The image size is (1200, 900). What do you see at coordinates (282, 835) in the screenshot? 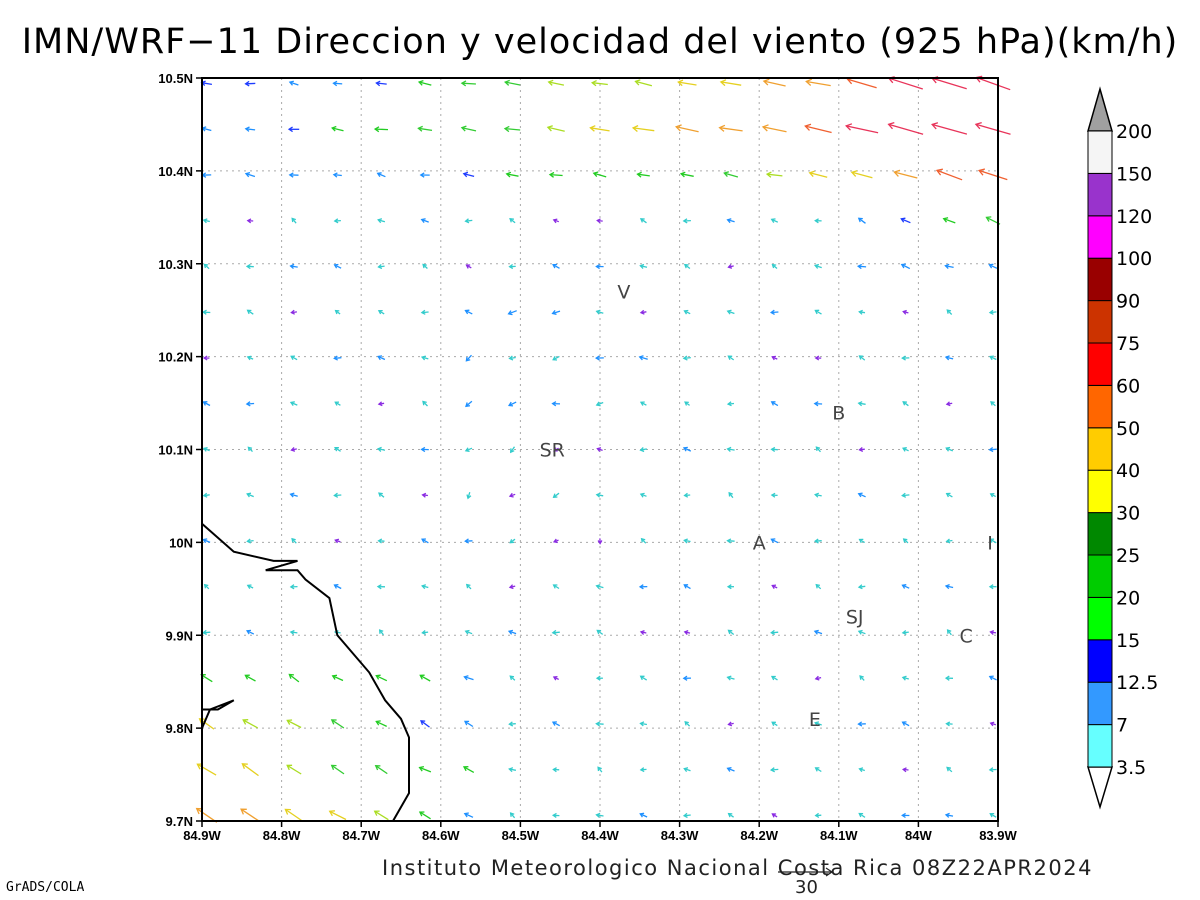
I see `x-tick-label: 84.8W` at bounding box center [282, 835].